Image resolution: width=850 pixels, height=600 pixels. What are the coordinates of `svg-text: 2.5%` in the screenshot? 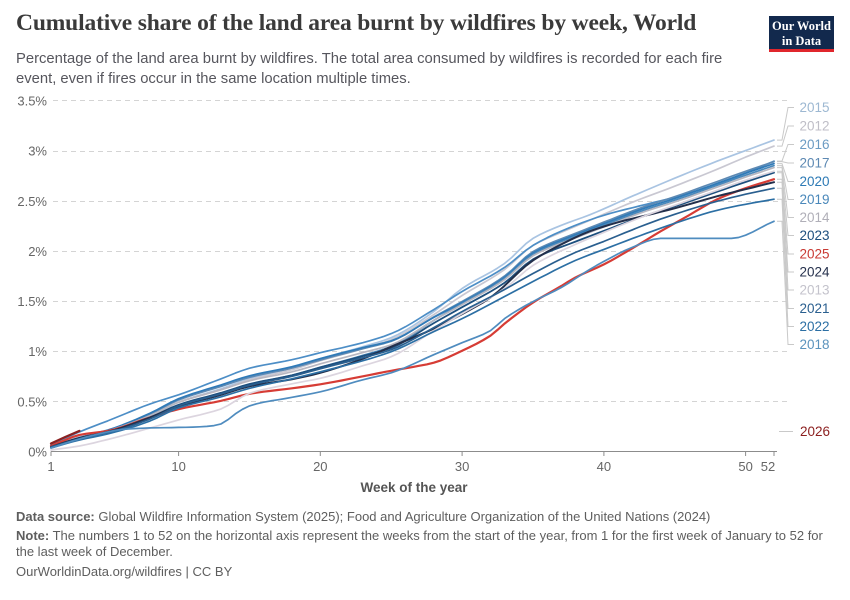 It's located at (32, 201).